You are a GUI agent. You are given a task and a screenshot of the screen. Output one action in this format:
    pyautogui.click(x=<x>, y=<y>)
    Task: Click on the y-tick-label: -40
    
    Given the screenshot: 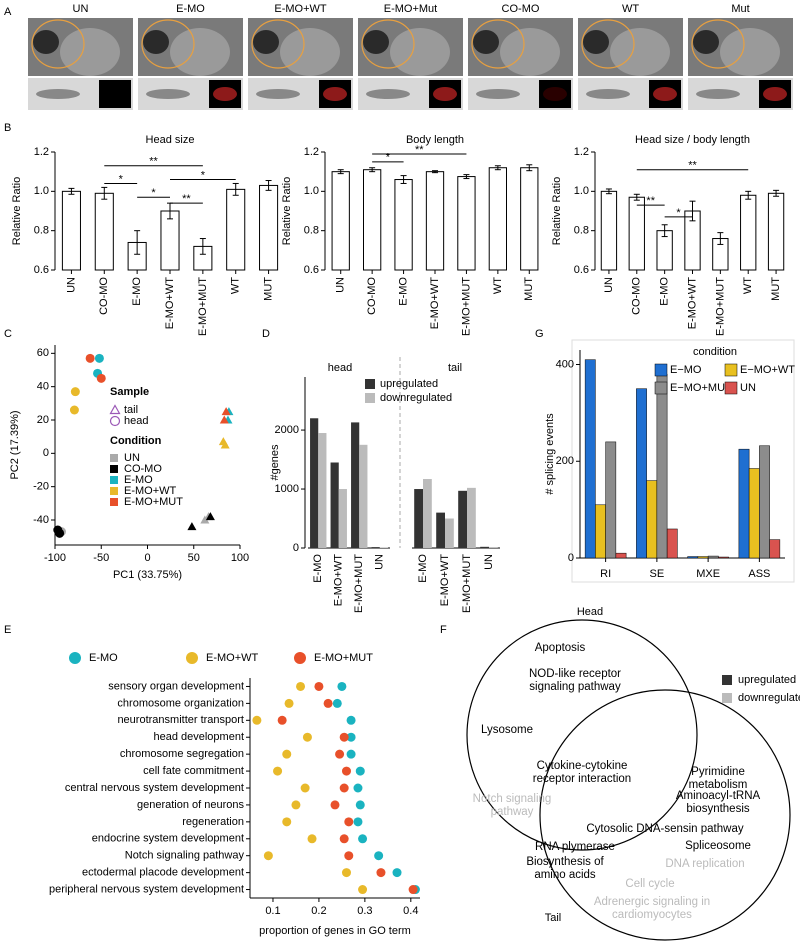 What is the action you would take?
    pyautogui.click(x=41, y=520)
    